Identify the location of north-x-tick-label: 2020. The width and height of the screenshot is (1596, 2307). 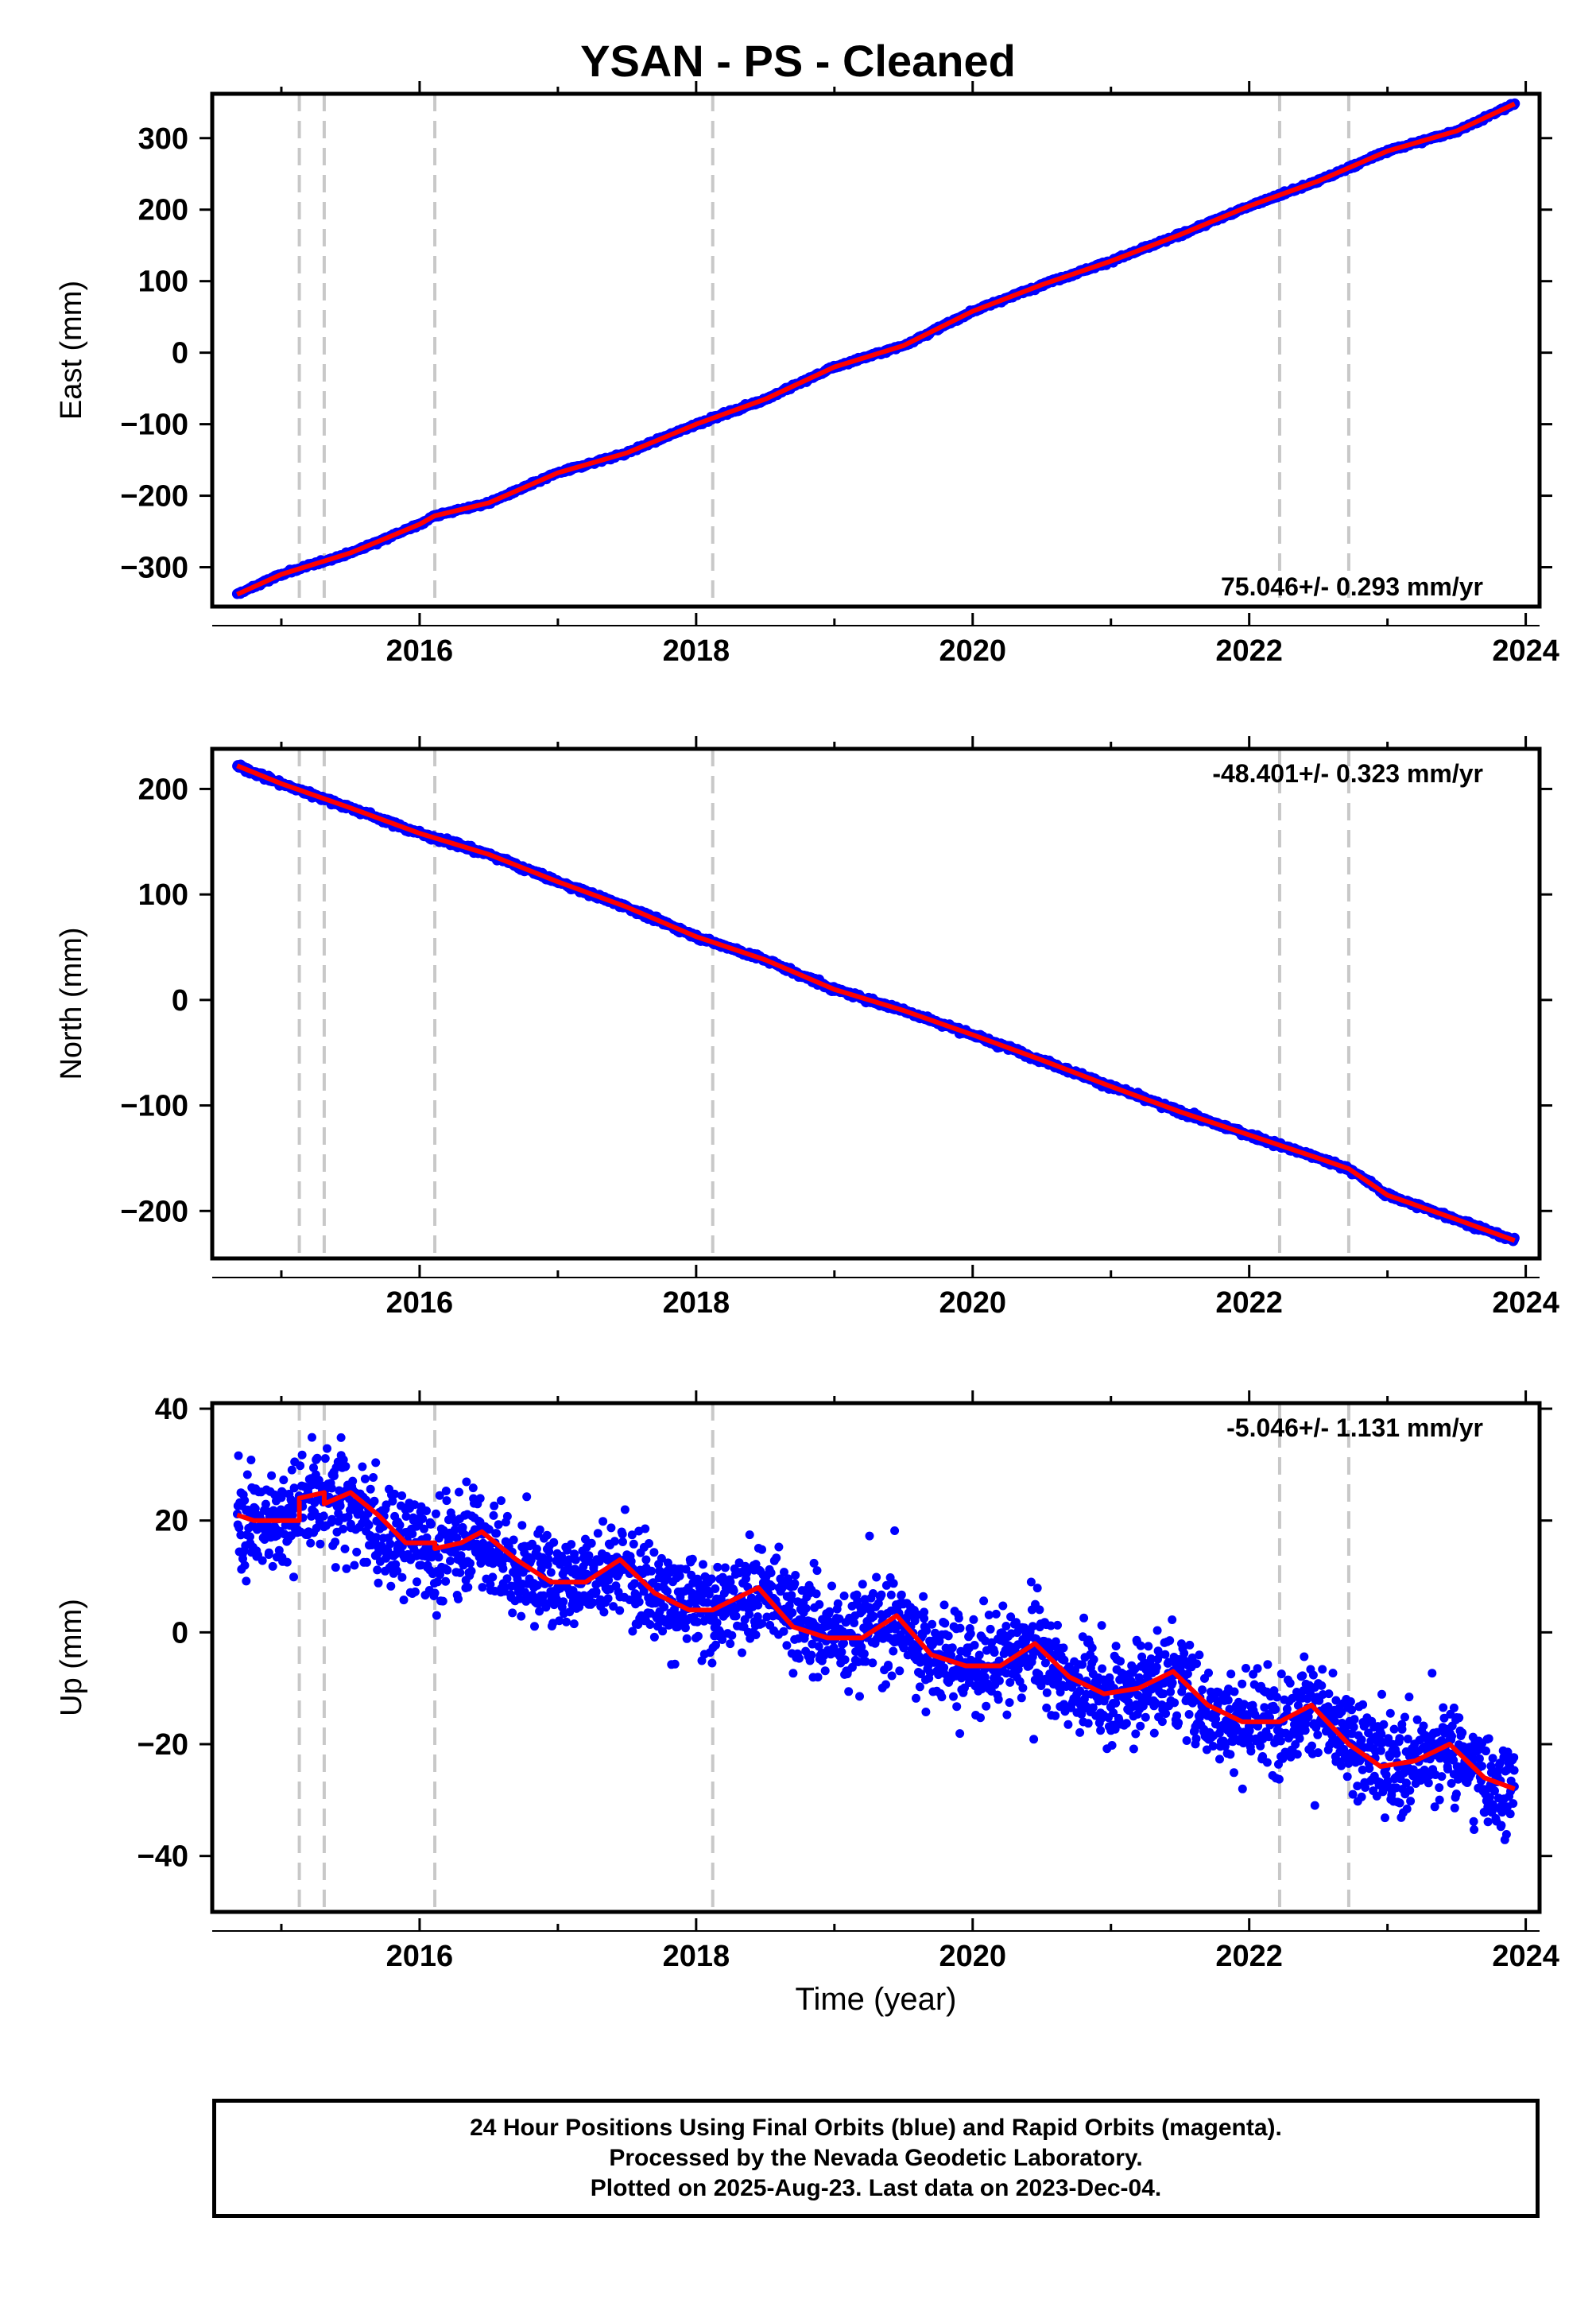
(972, 1303).